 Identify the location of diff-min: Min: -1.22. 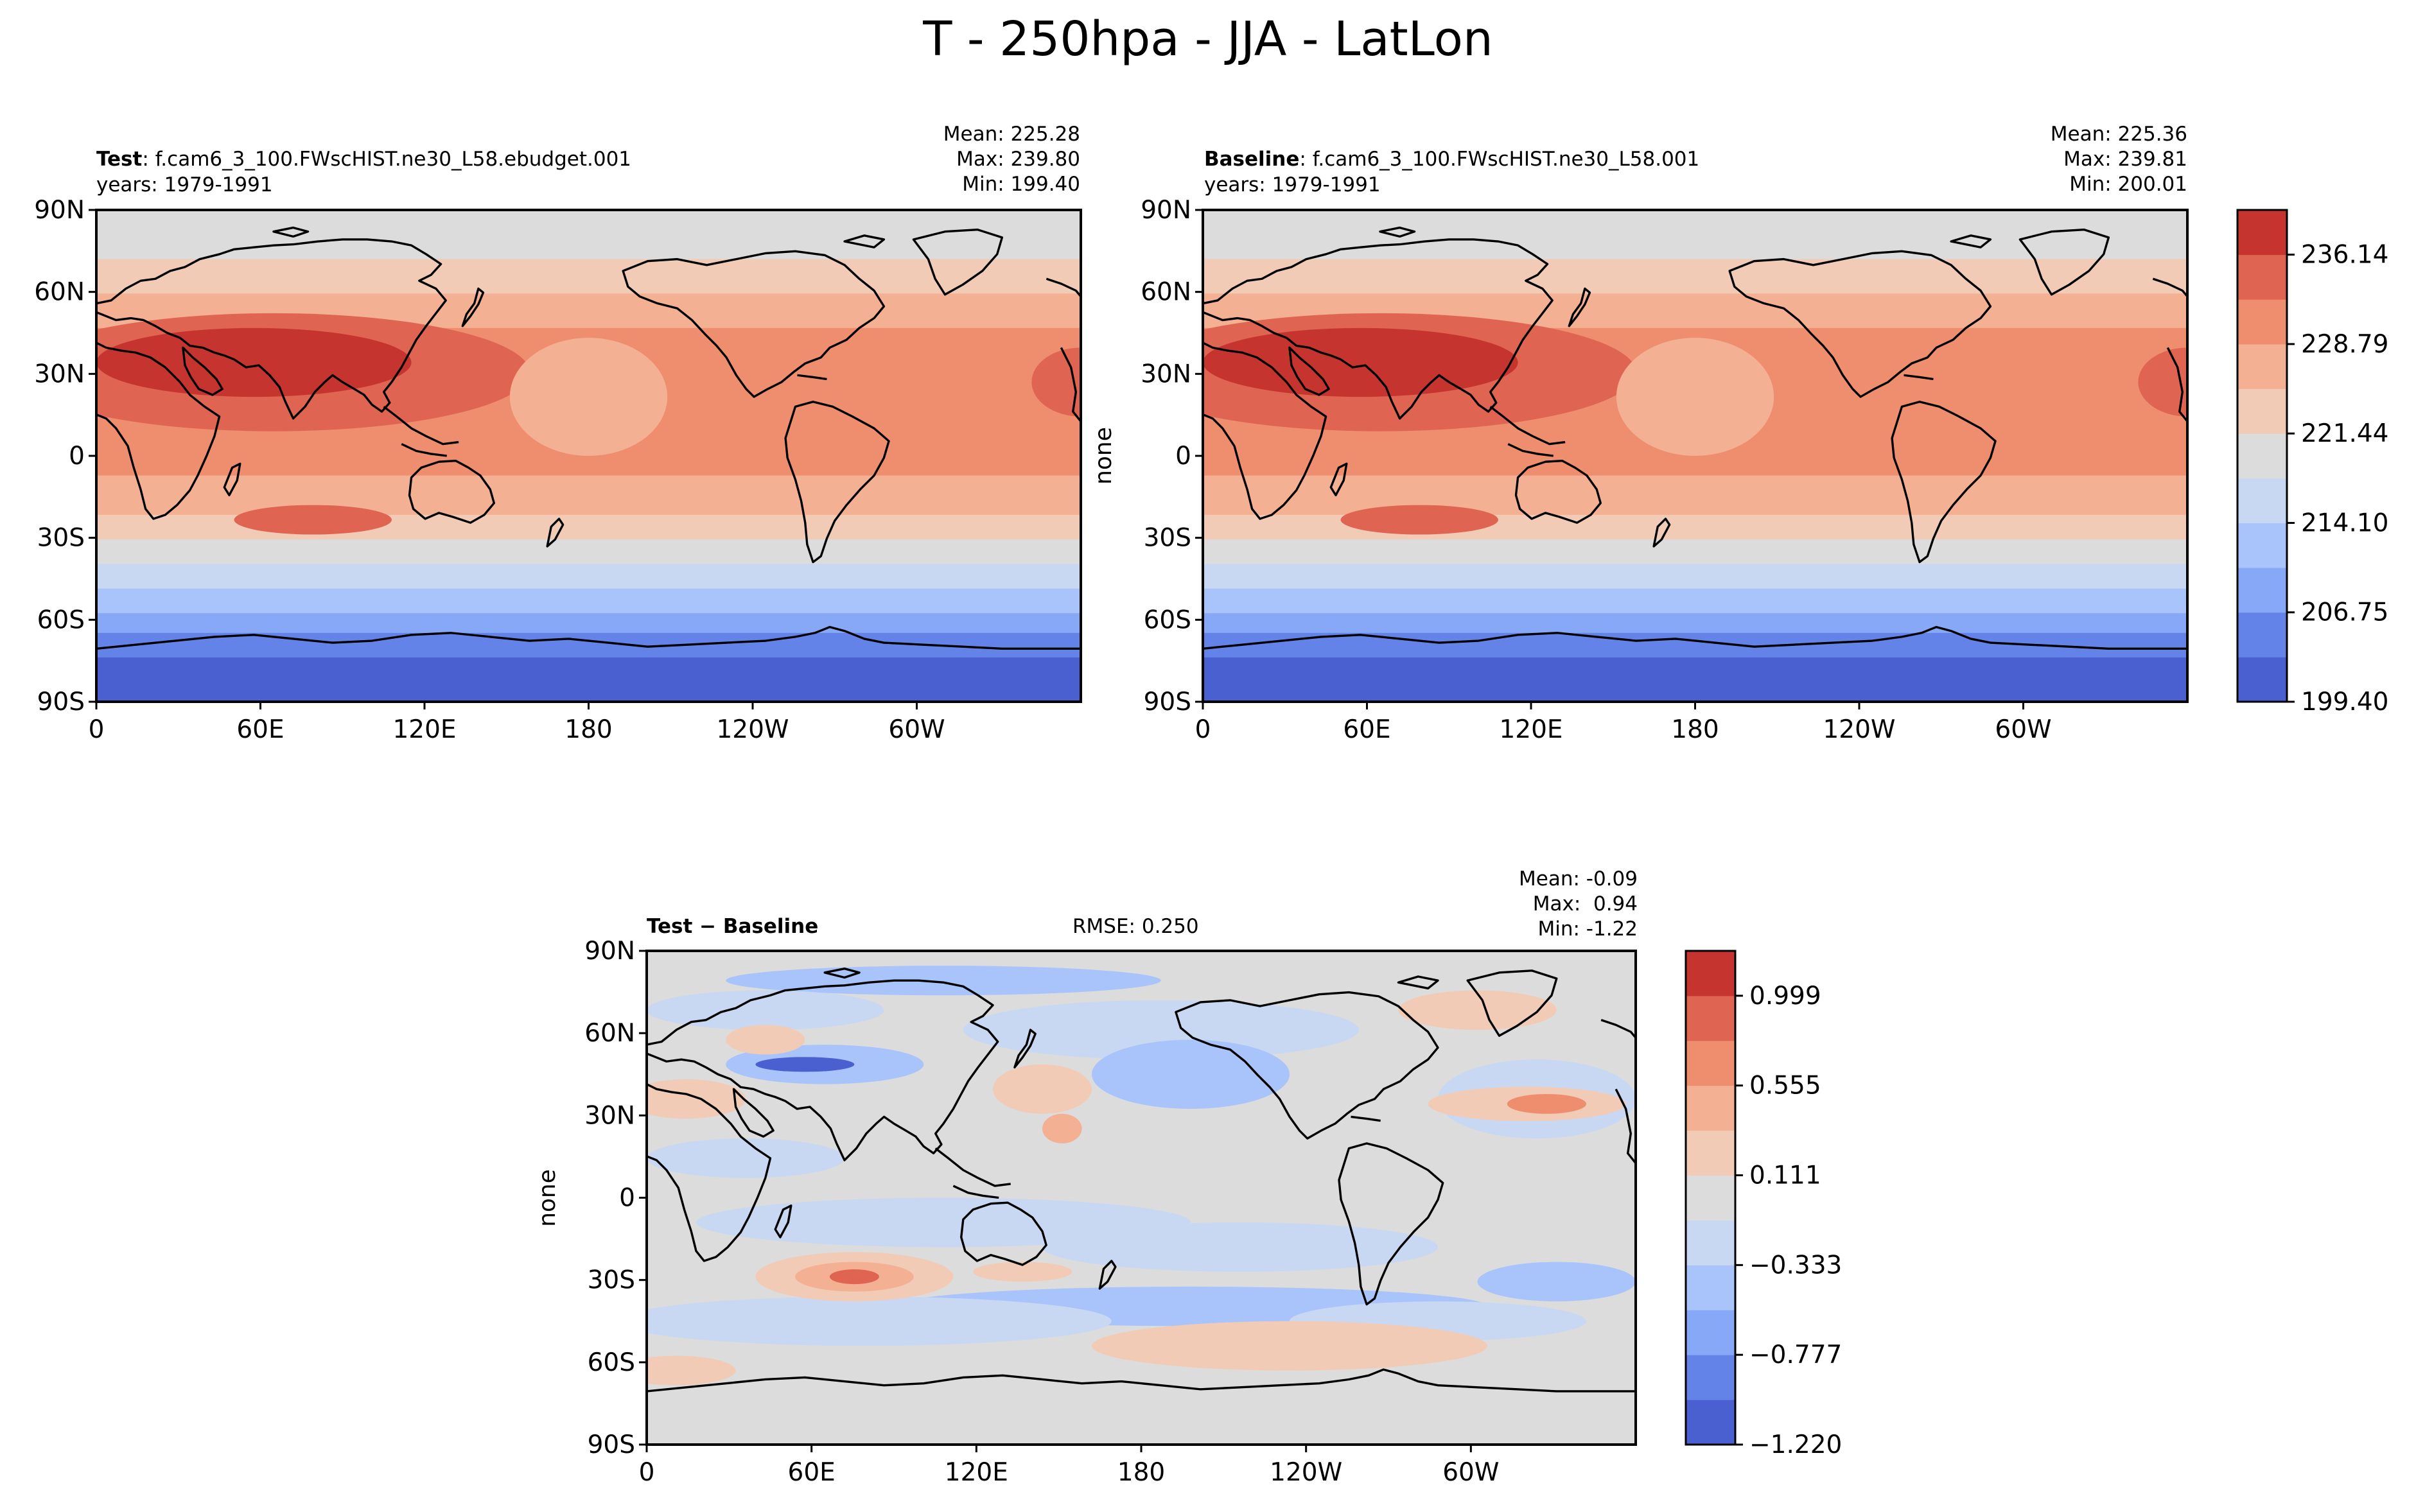
(1588, 929).